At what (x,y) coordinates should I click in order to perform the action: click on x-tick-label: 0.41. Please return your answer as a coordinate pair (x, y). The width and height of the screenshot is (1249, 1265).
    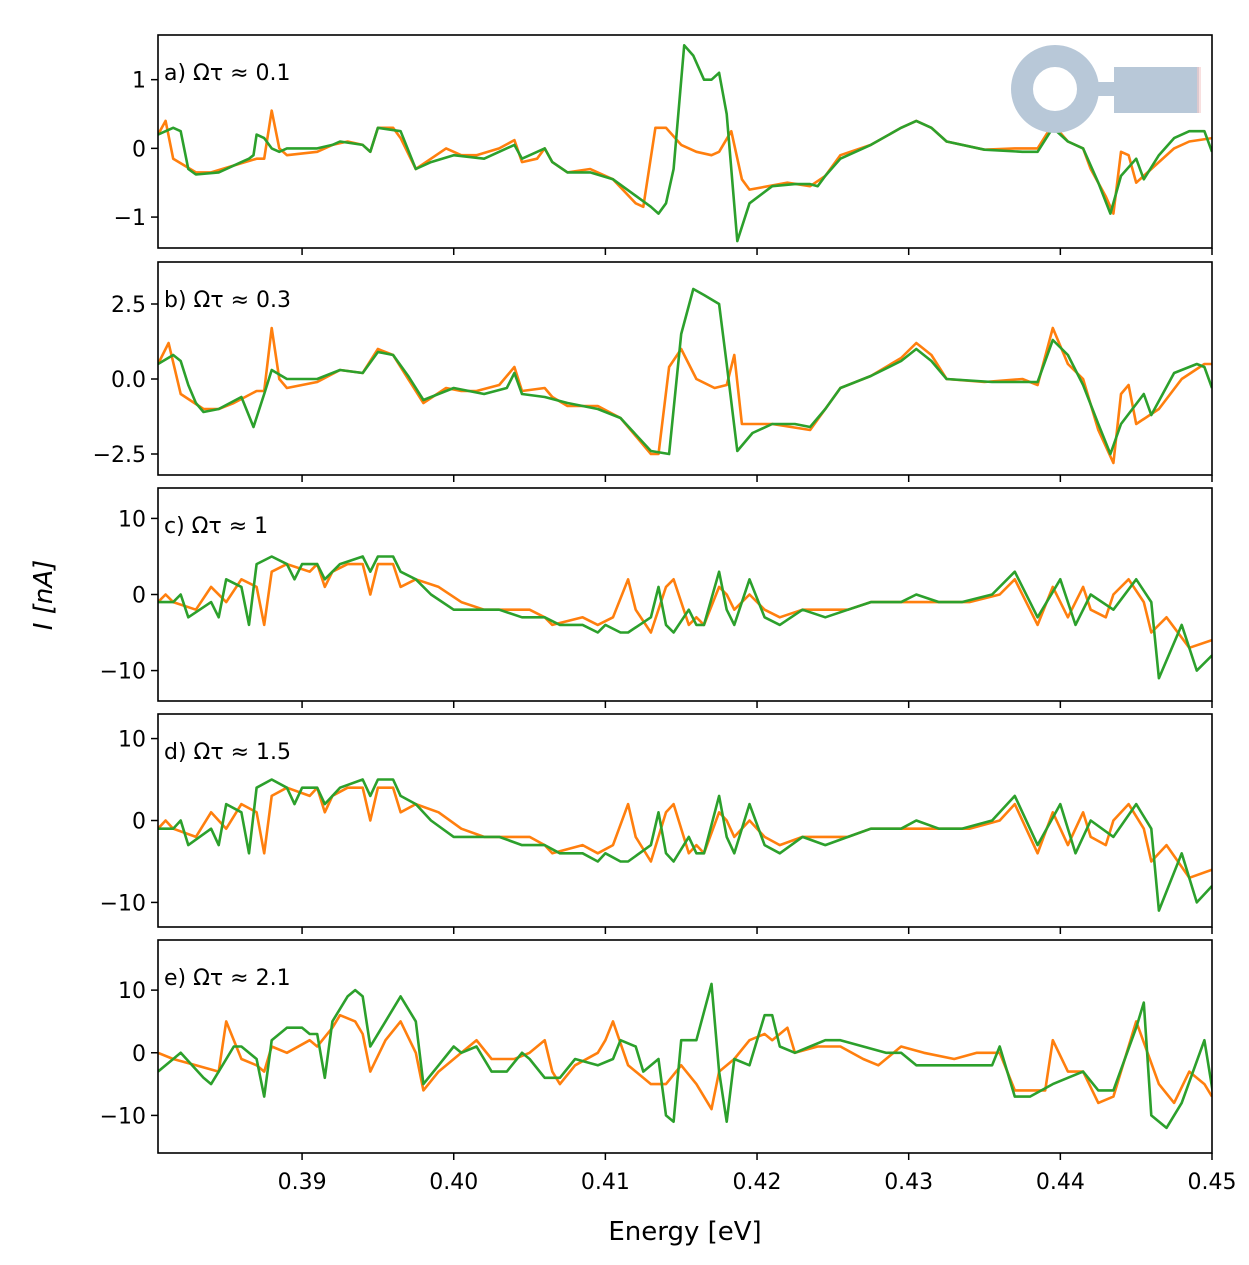
    Looking at the image, I should click on (605, 1182).